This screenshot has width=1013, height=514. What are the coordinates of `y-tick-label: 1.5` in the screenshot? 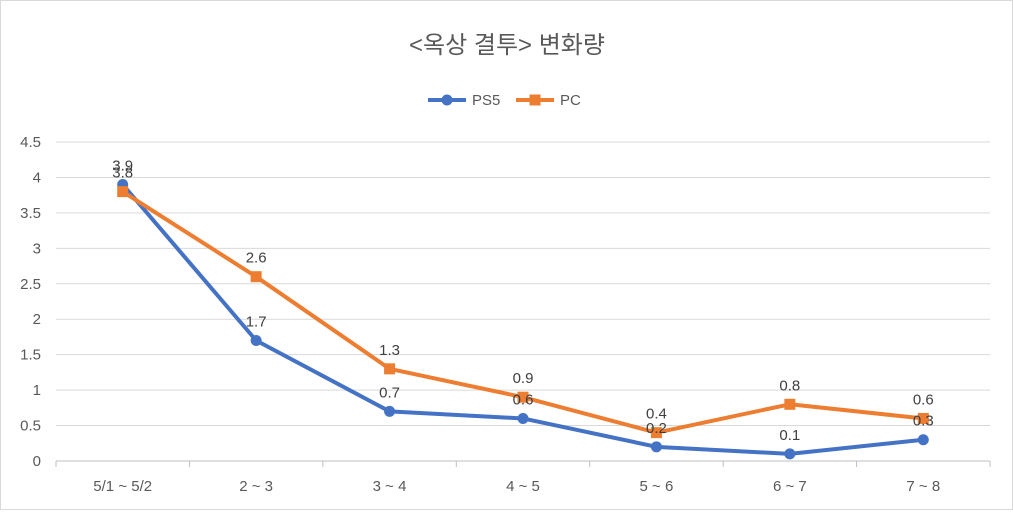 It's located at (30, 355).